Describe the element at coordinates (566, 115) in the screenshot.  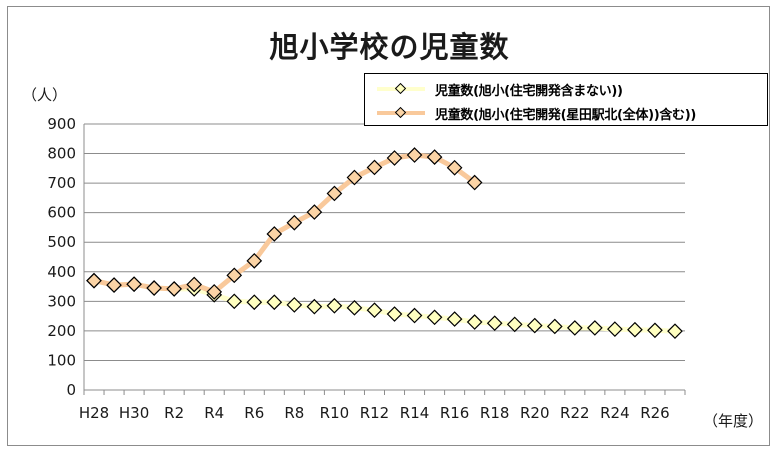
I see `legend-label-2: 児童数(旭小(住宅開発(星田駅北(全体))含む))` at that location.